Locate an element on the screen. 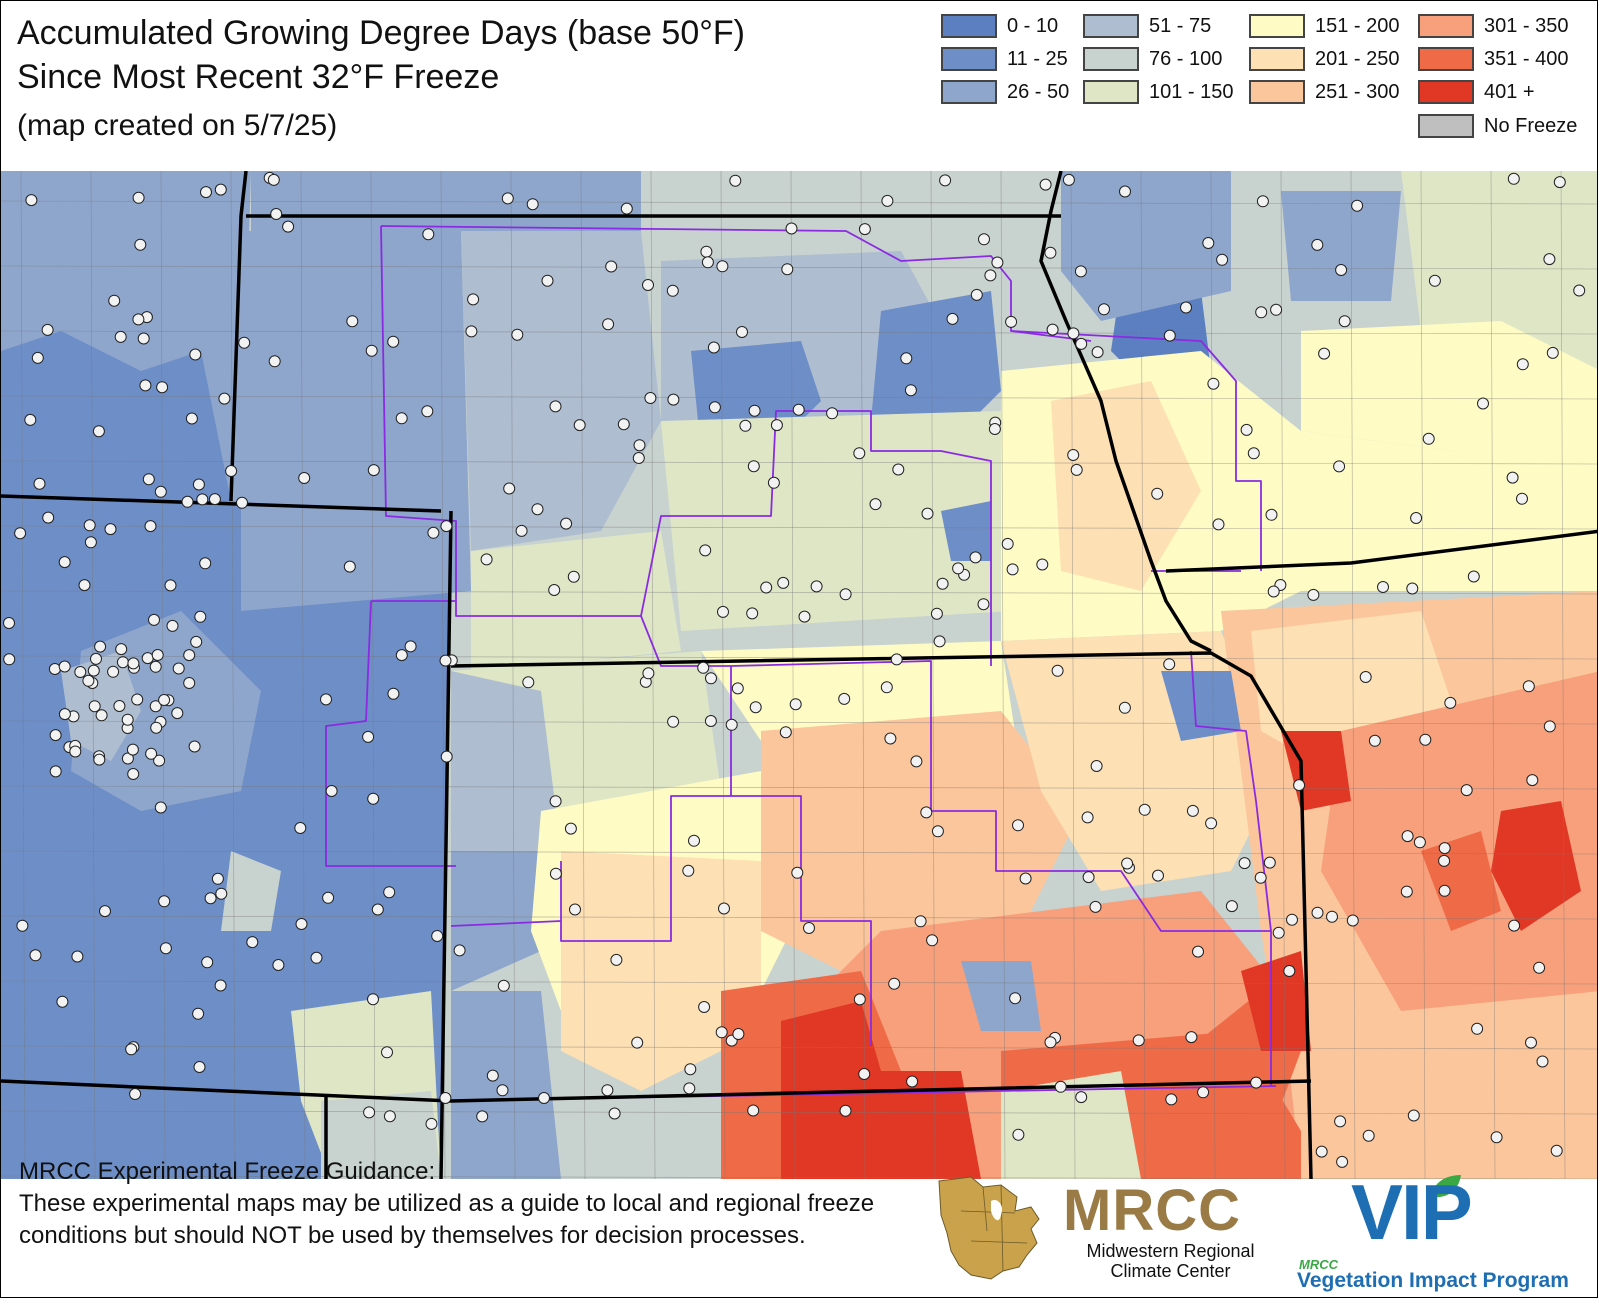  legend-swatch is located at coordinates (969, 26).